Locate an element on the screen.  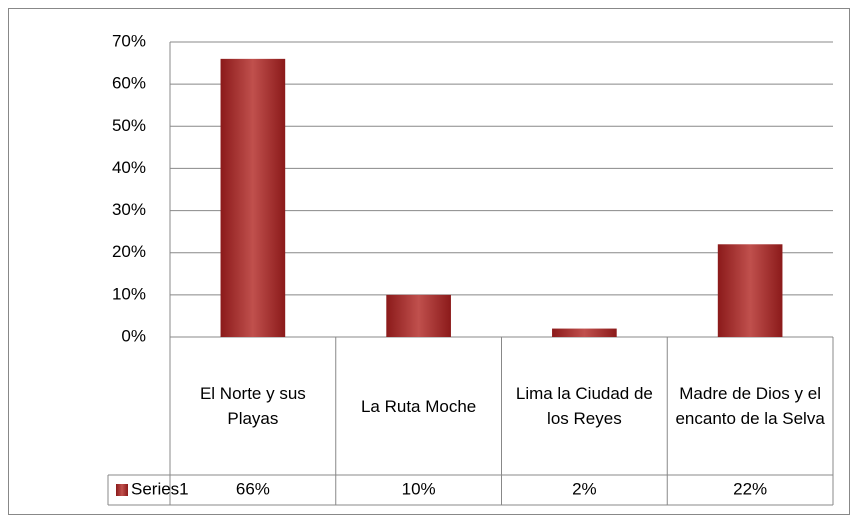
x-tick-label: El Norte y sus Playas is located at coordinates (252, 406).